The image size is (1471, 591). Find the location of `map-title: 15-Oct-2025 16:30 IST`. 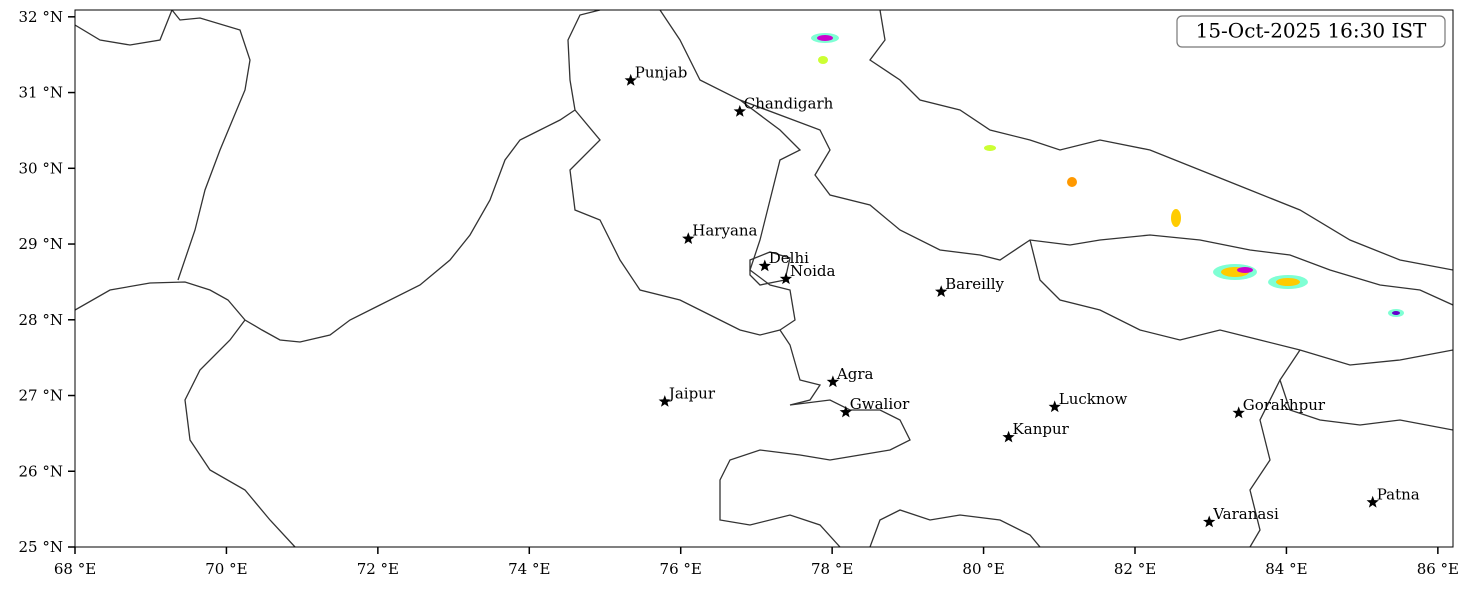

map-title: 15-Oct-2025 16:30 IST is located at coordinates (1311, 31).